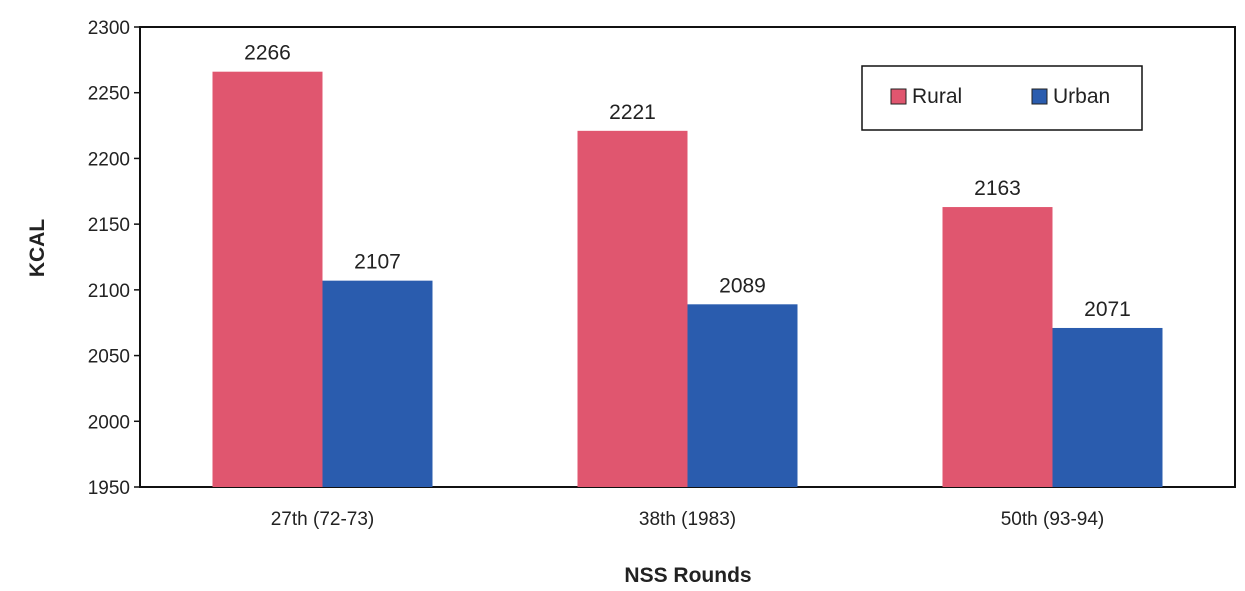 The height and width of the screenshot is (591, 1245). What do you see at coordinates (109, 291) in the screenshot?
I see `y-tick-label: 2100` at bounding box center [109, 291].